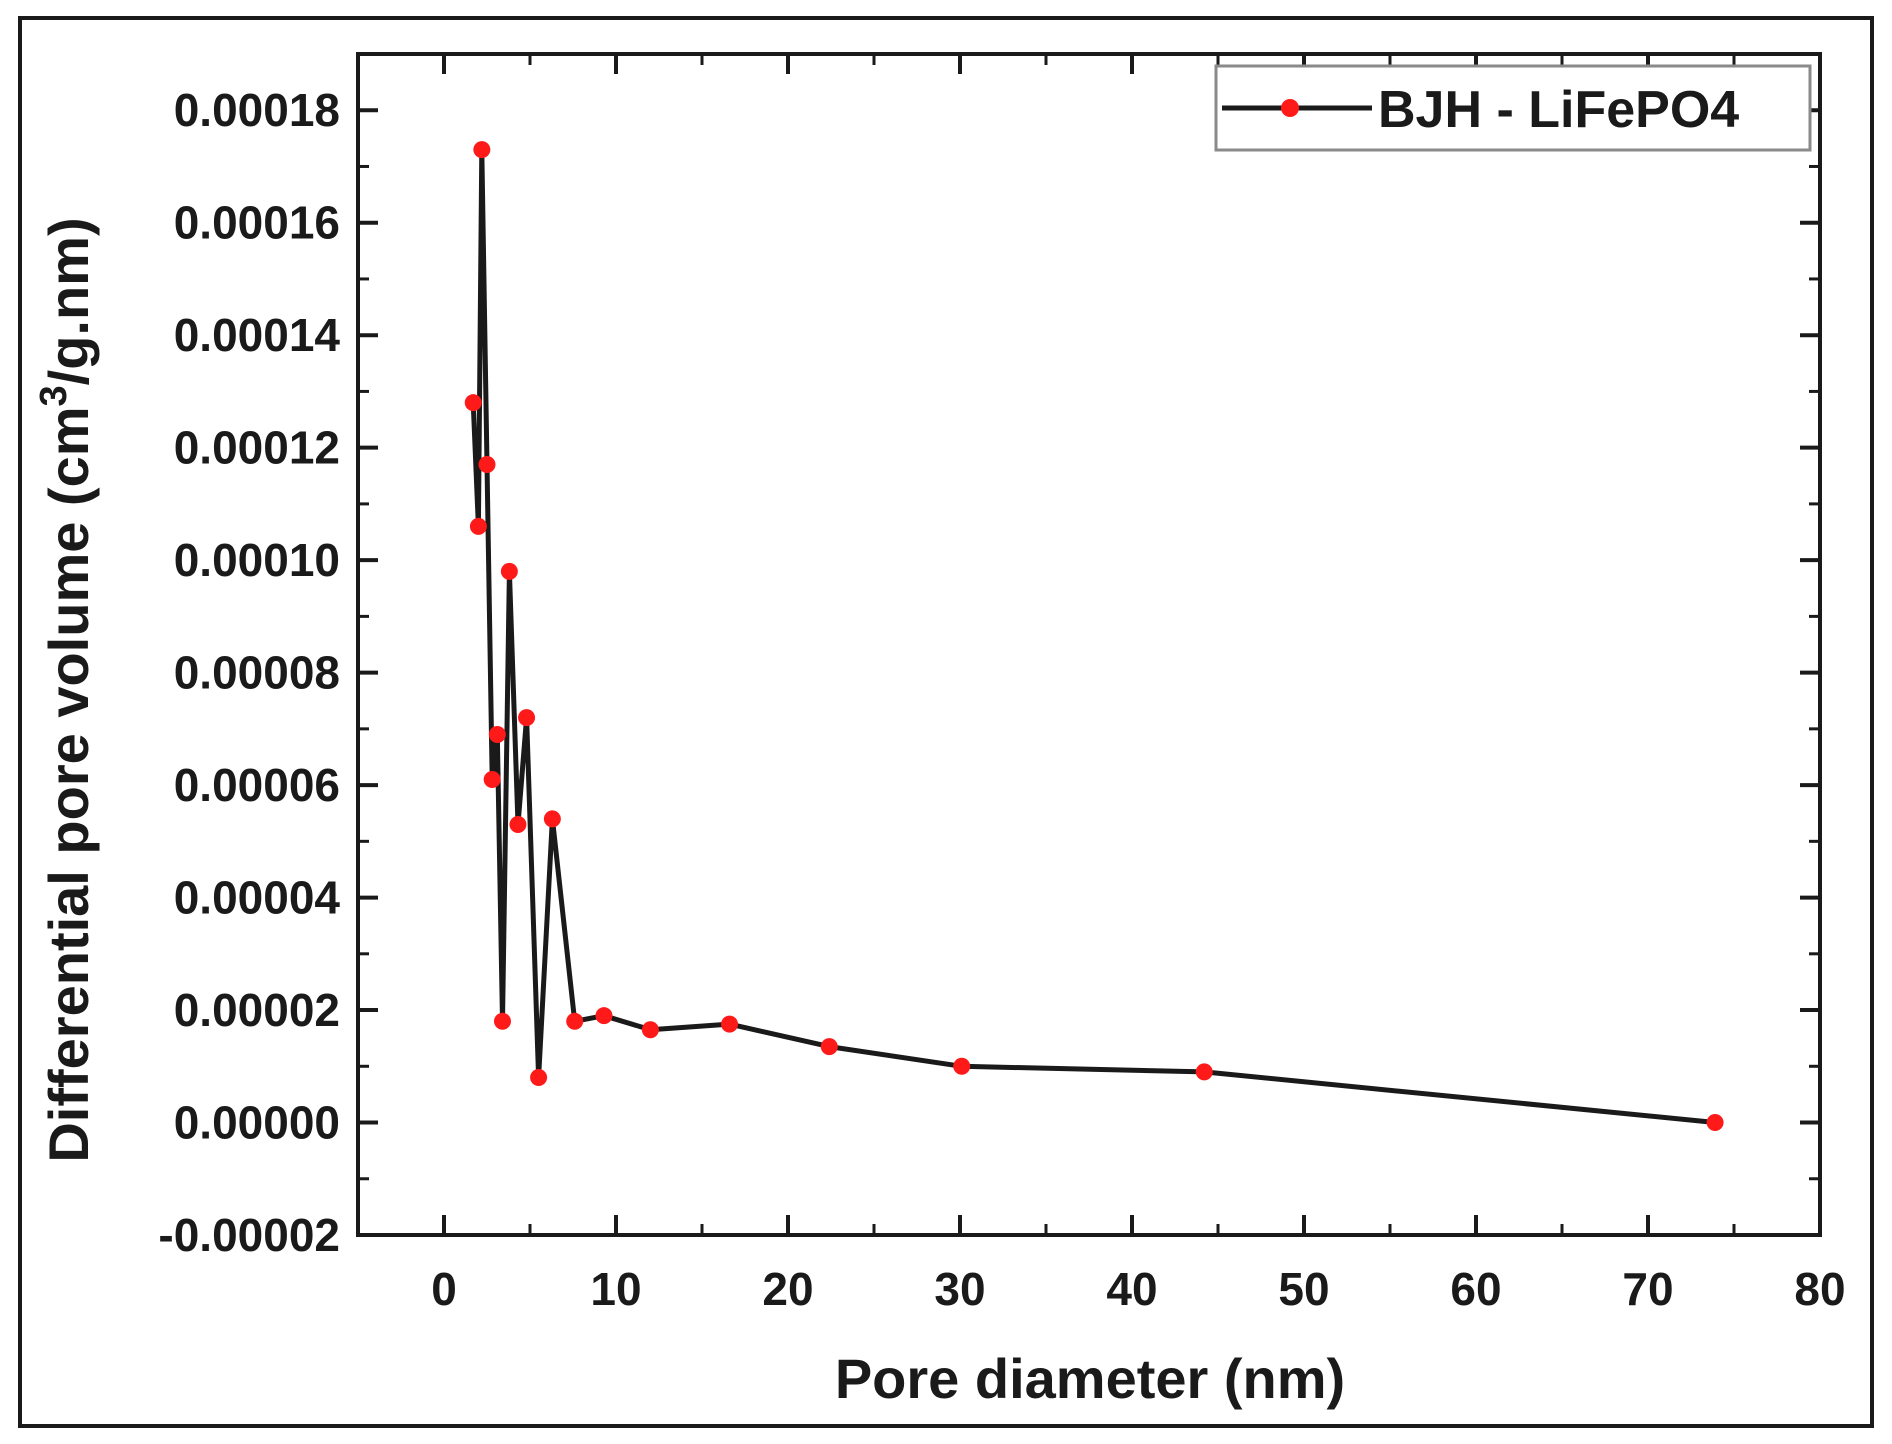  I want to click on x-tick-label: 80, so click(1819, 1289).